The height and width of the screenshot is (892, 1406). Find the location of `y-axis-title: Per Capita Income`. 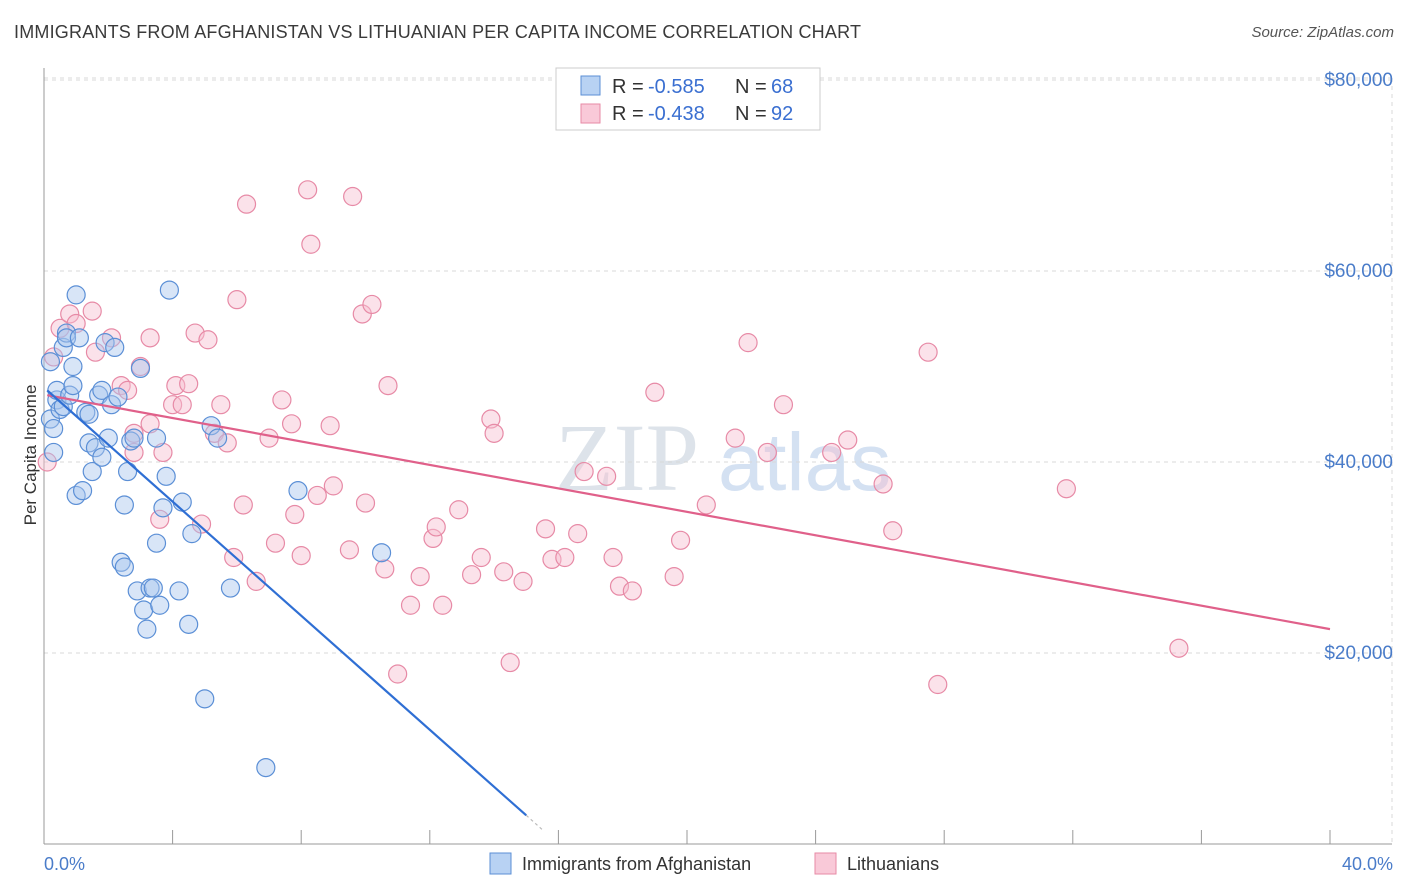

y-axis-title: Per Capita Income is located at coordinates (30, 455).